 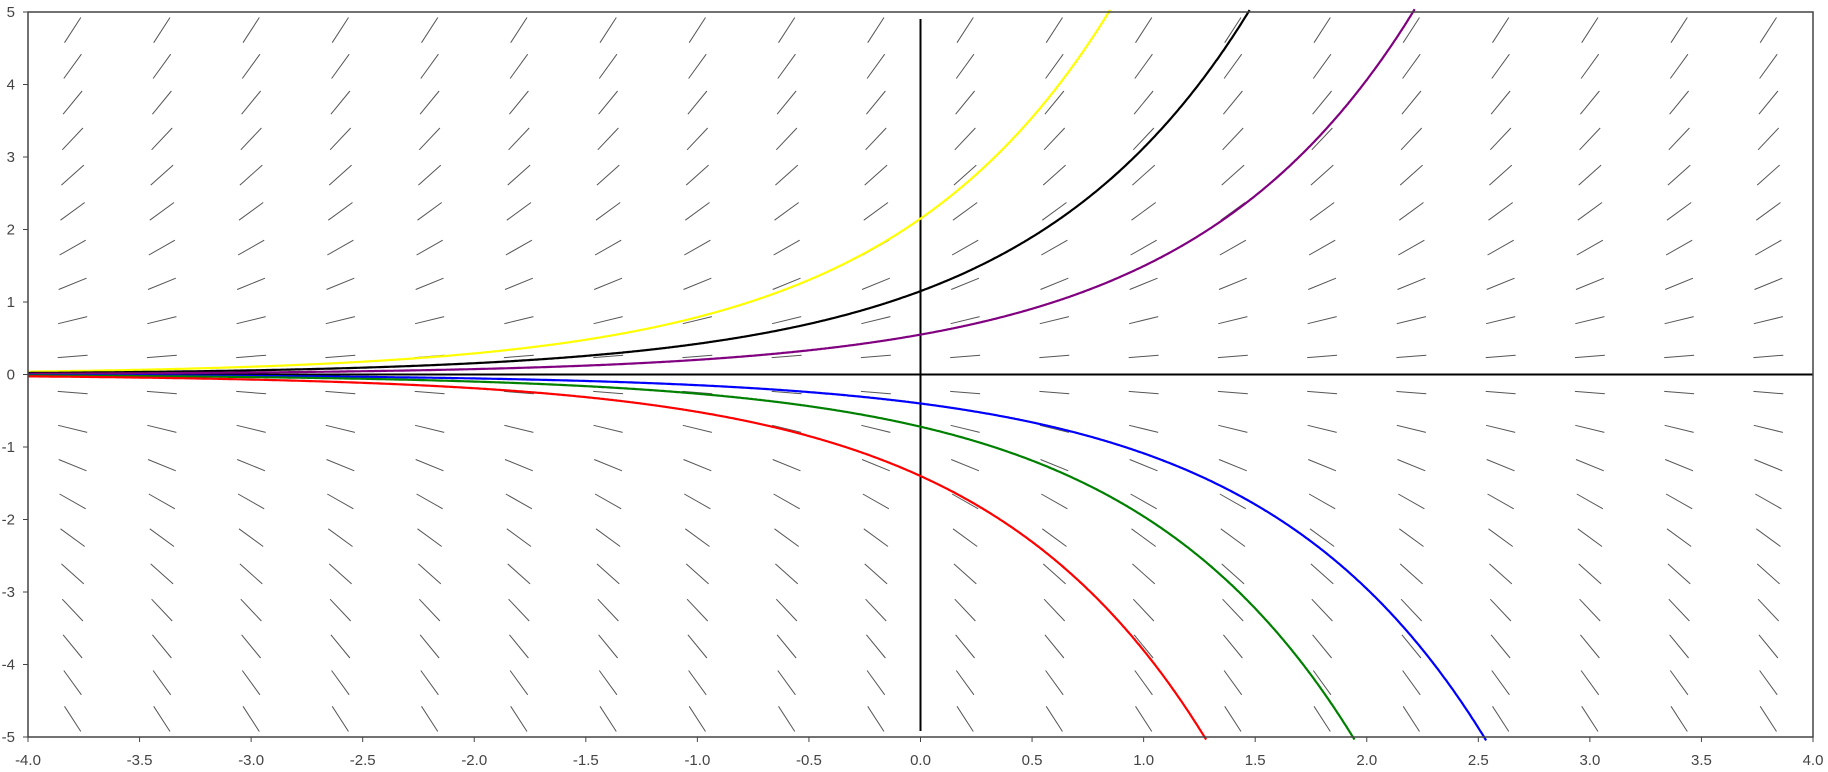 What do you see at coordinates (11, 12) in the screenshot?
I see `y-tick-label: 5` at bounding box center [11, 12].